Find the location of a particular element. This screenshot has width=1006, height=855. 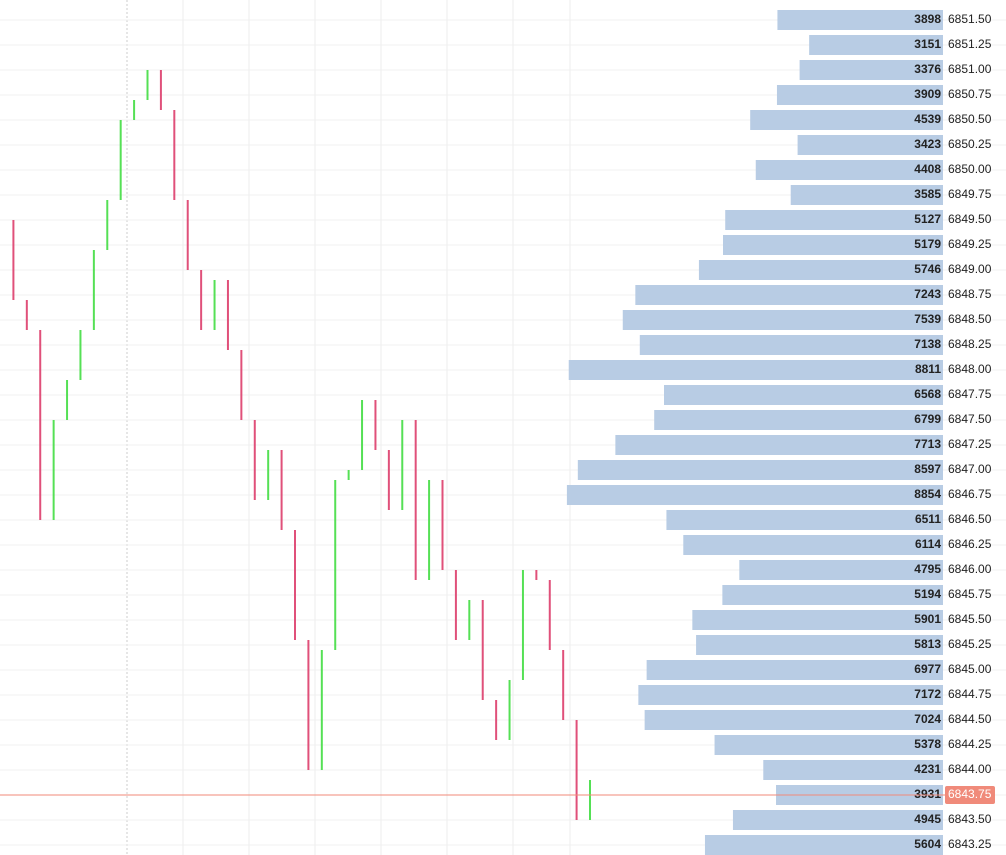

volume-label: 8597 is located at coordinates (927, 469).